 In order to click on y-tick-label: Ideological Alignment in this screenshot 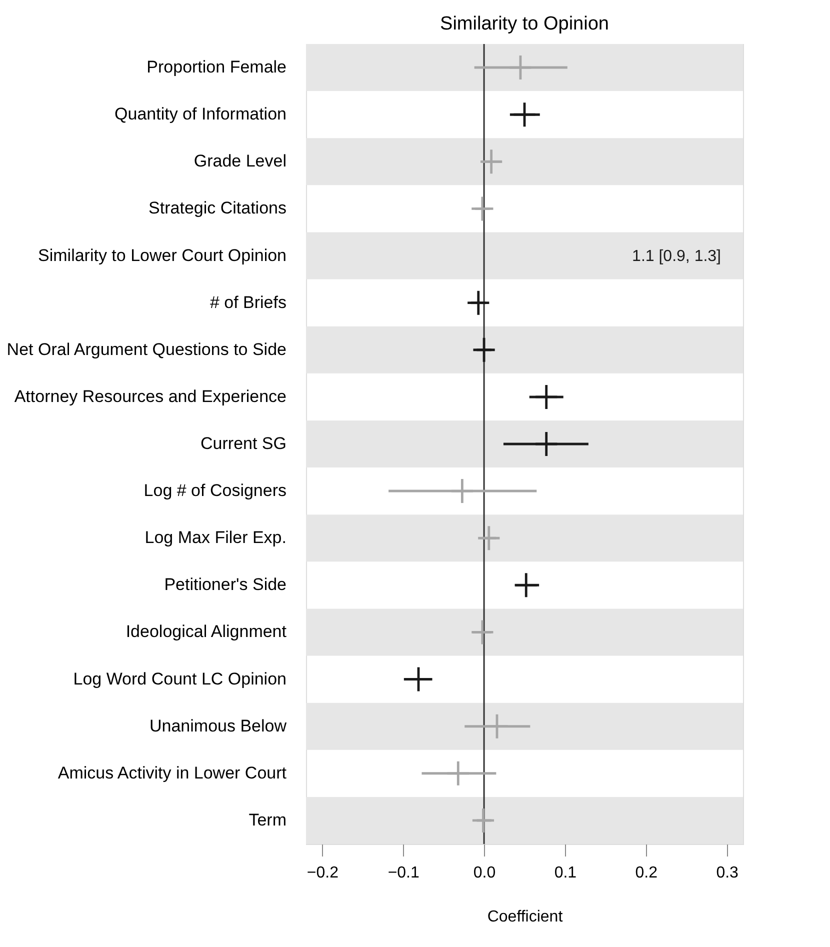, I will do `click(206, 632)`.